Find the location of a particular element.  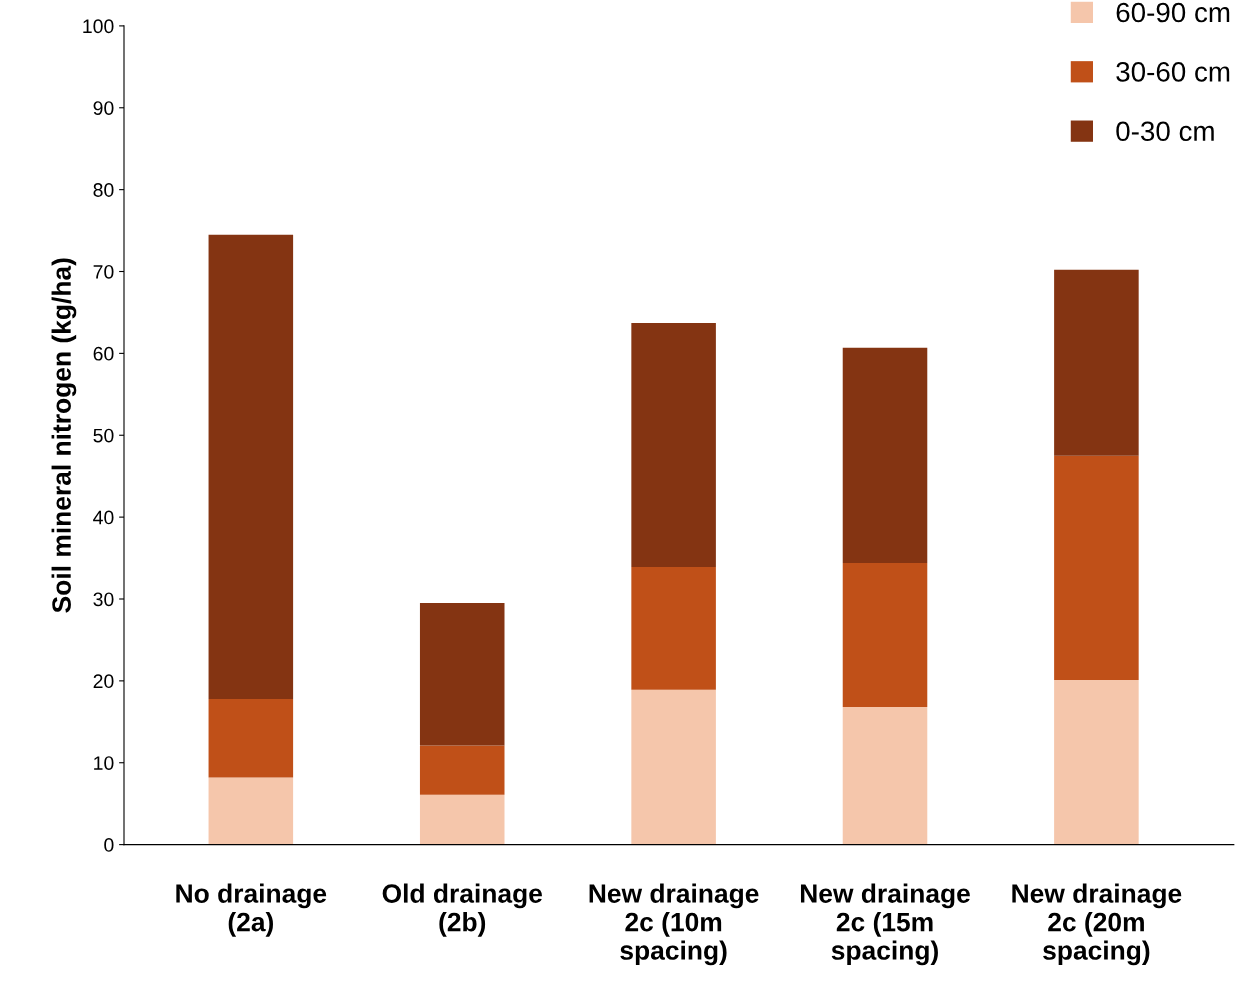

y-tick-label: 10 is located at coordinates (104, 763).